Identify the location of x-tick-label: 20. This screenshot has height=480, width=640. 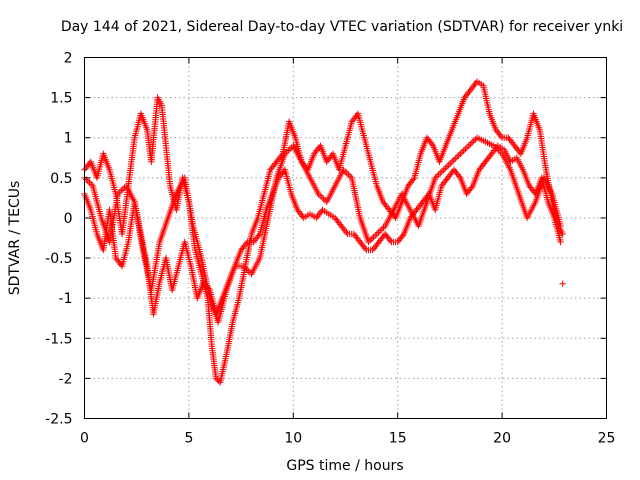
(502, 439).